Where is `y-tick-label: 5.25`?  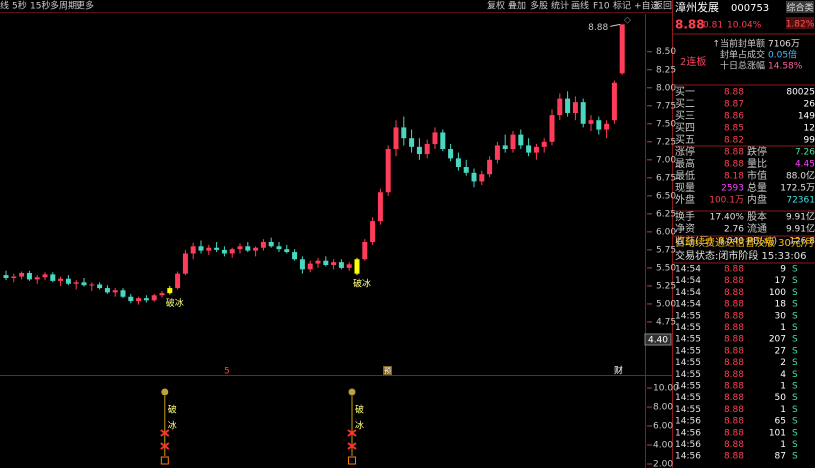
y-tick-label: 5.25 is located at coordinates (666, 286).